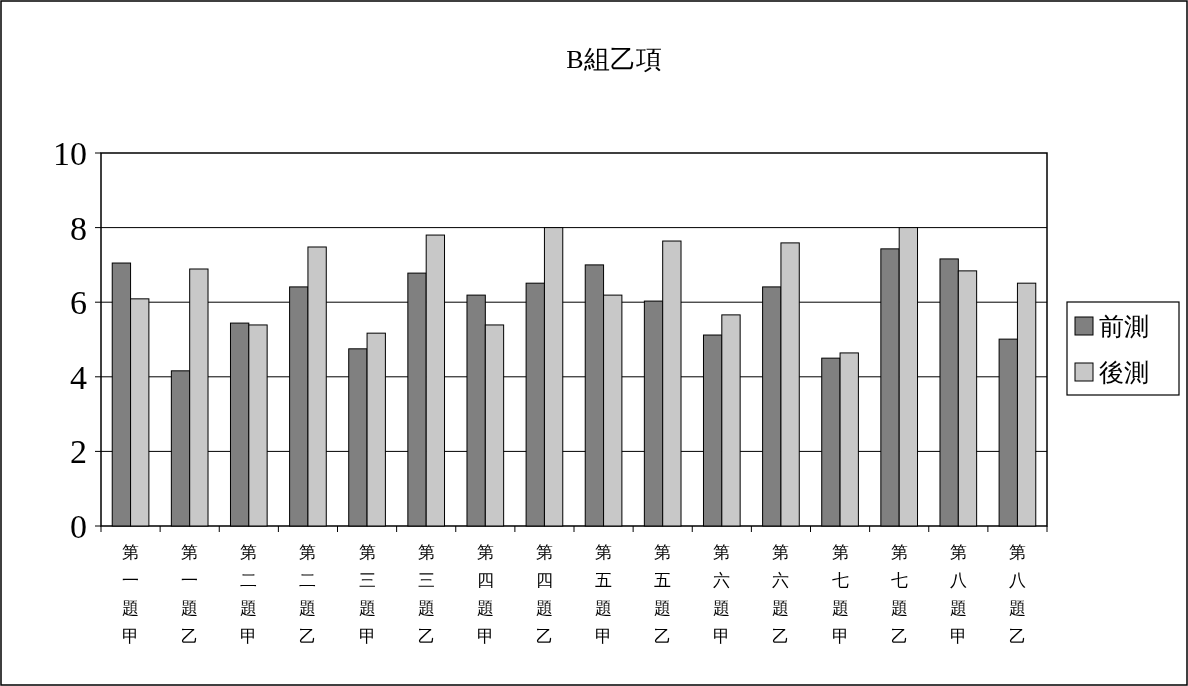  I want to click on legend-label: 前測, so click(1124, 326).